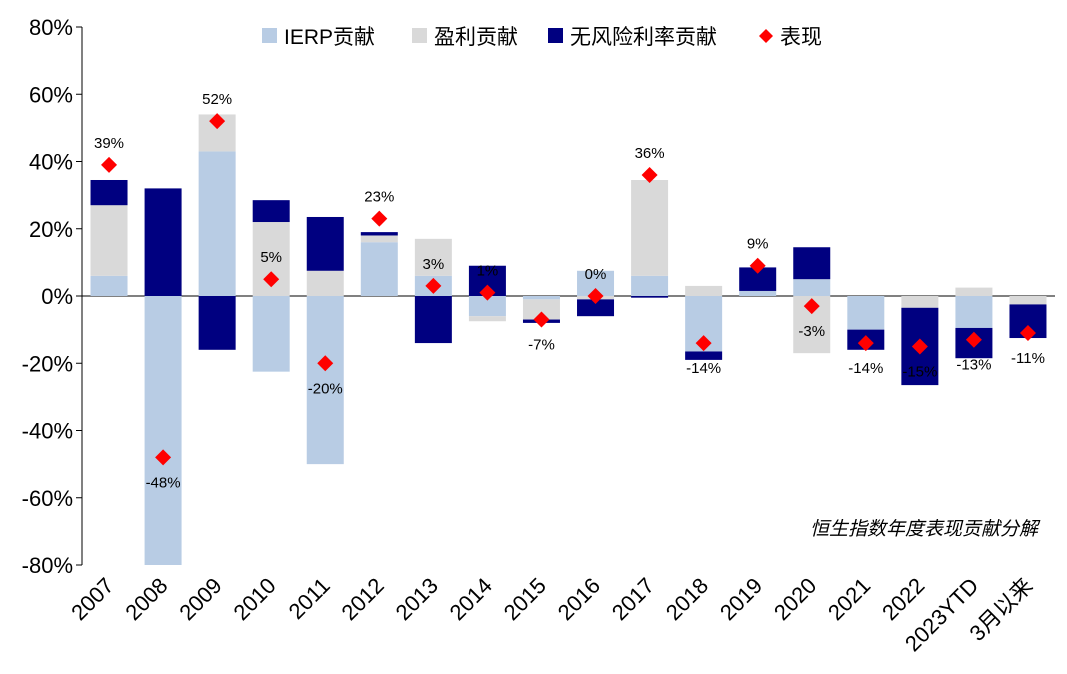 Image resolution: width=1067 pixels, height=674 pixels. I want to click on x-tick-label: 2018, so click(687, 599).